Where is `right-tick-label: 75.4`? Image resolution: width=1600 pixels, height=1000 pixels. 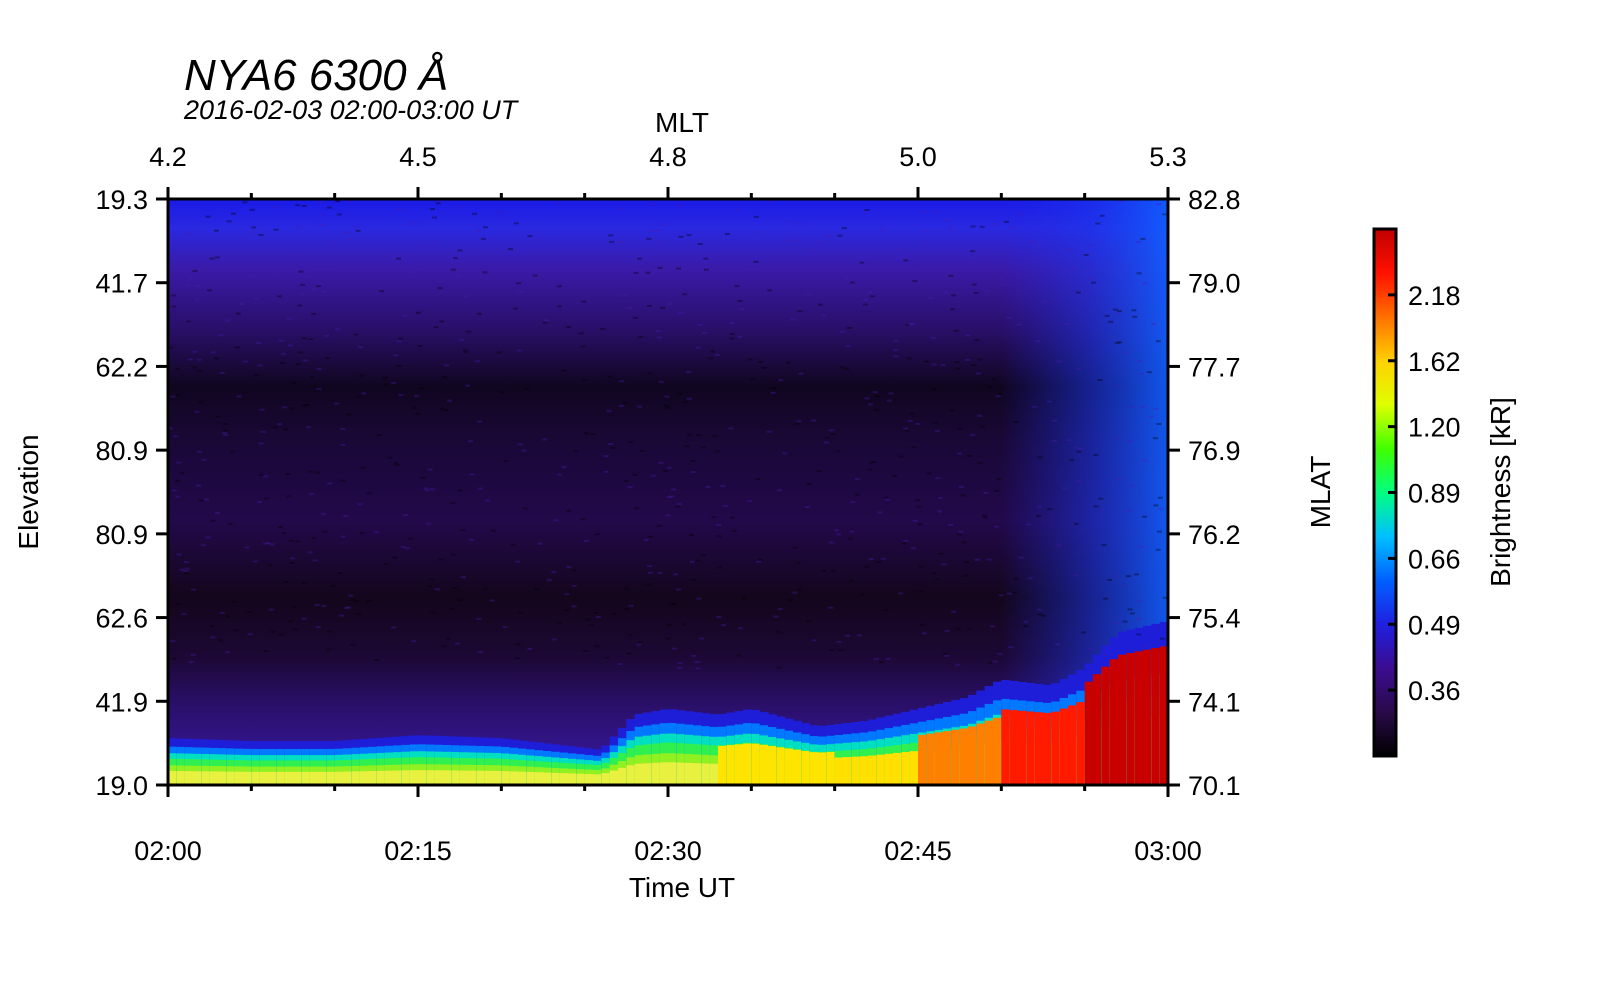 right-tick-label: 75.4 is located at coordinates (1214, 619).